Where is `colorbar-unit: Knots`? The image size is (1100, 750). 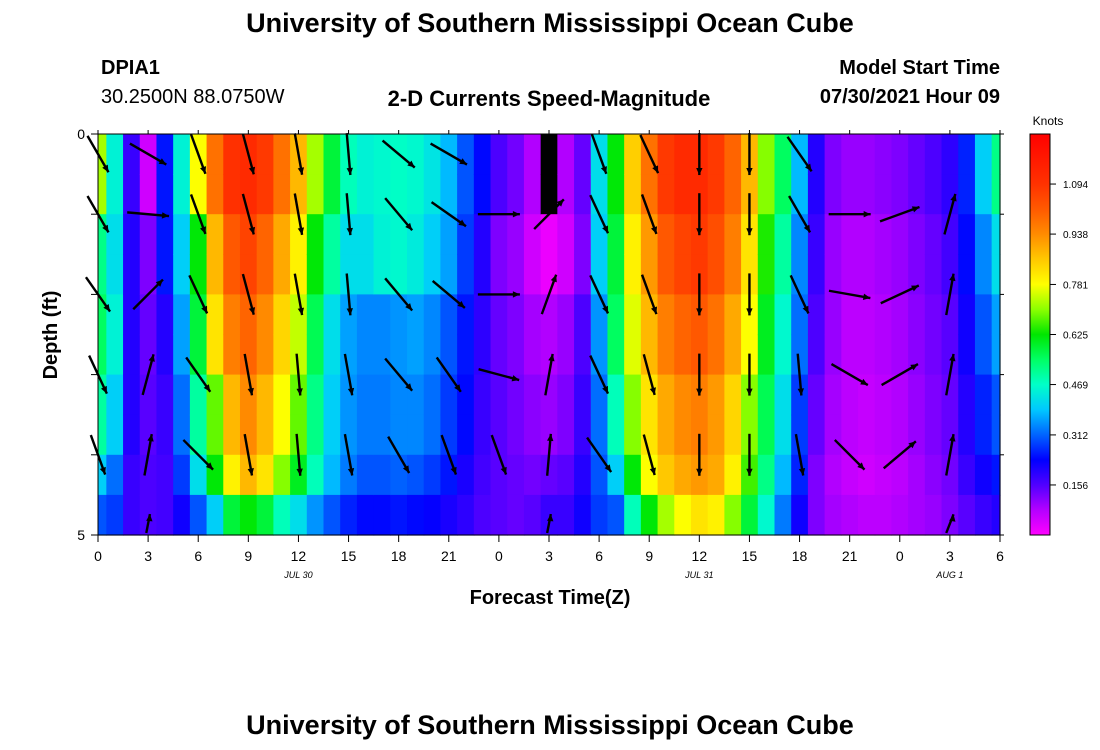
colorbar-unit: Knots is located at coordinates (1048, 121).